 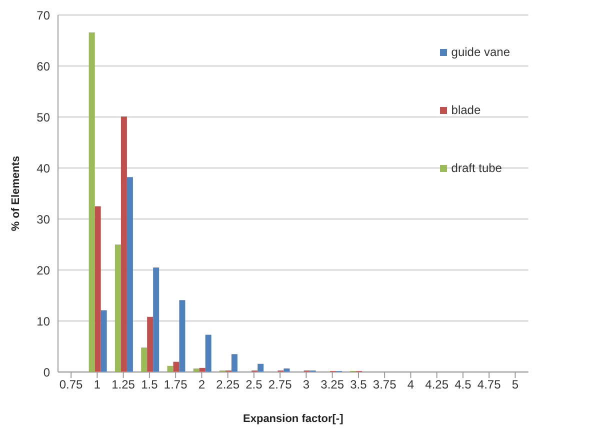 What do you see at coordinates (228, 385) in the screenshot?
I see `x-tick-label: 2.25` at bounding box center [228, 385].